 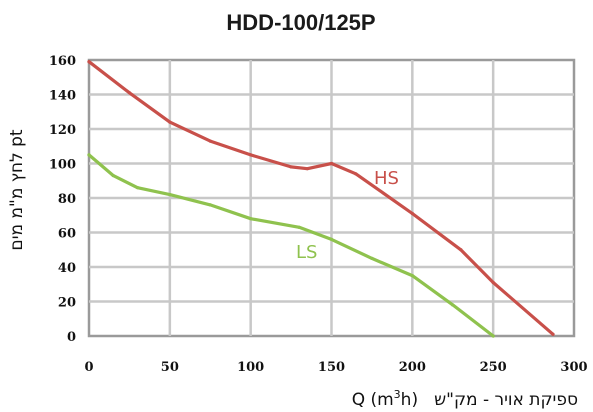 What do you see at coordinates (331, 367) in the screenshot?
I see `x-tick-label-3: 150` at bounding box center [331, 367].